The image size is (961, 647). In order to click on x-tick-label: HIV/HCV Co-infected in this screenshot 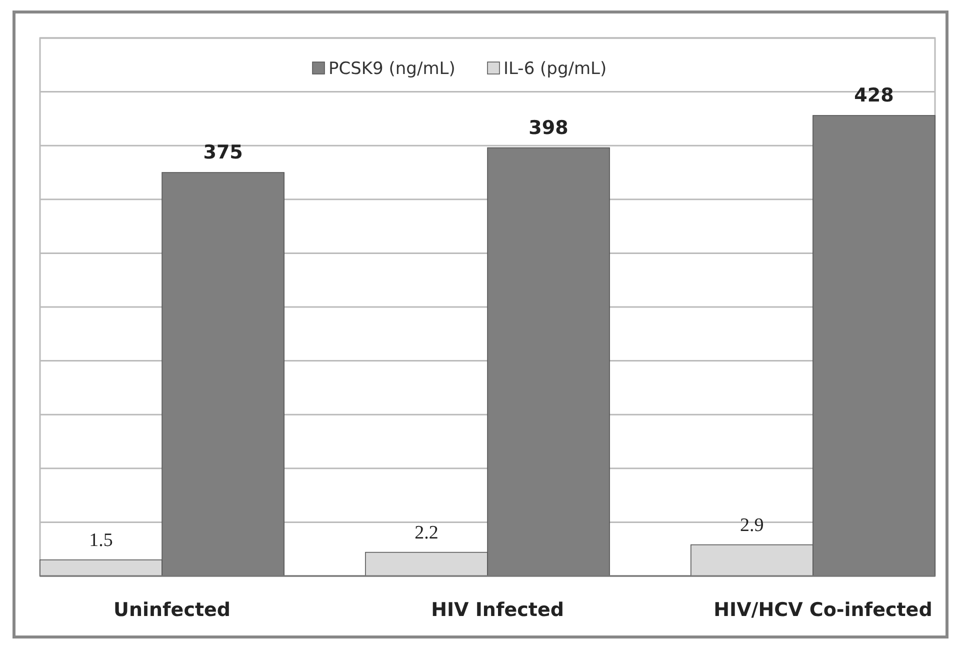, I will do `click(823, 610)`.